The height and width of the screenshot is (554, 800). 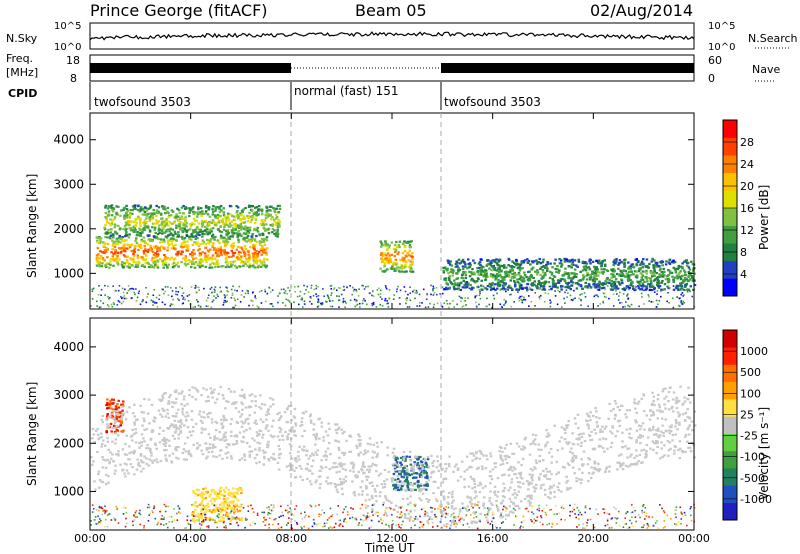 What do you see at coordinates (73, 60) in the screenshot?
I see `freq-tick-top: 18` at bounding box center [73, 60].